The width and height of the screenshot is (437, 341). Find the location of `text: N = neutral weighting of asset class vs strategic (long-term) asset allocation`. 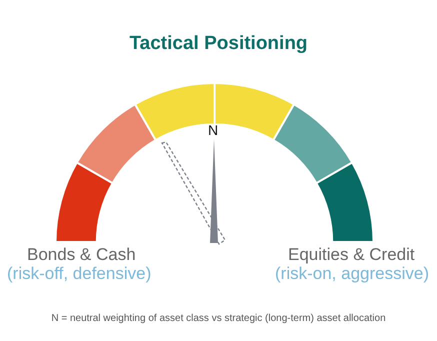

text: N = neutral weighting of asset class vs strategic (long-term) asset allocation is located at coordinates (218, 318).